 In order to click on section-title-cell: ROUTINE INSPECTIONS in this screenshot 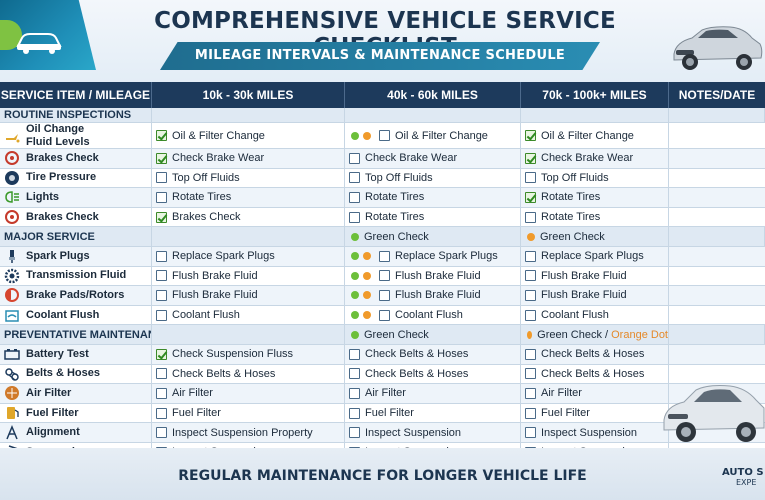, I will do `click(76, 115)`.